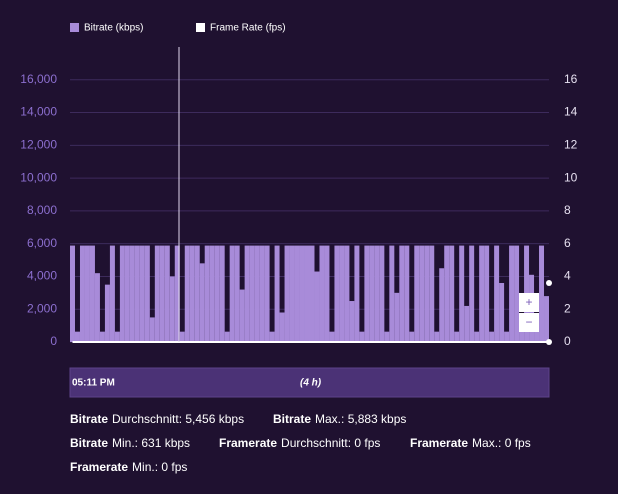  I want to click on zoom-button: −, so click(529, 322).